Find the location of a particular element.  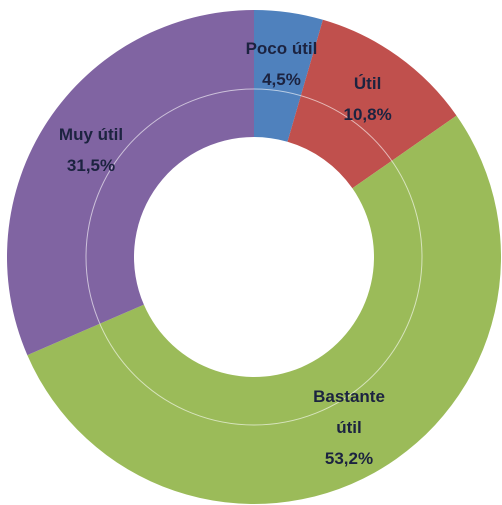

value-label: 53,2% is located at coordinates (349, 458).